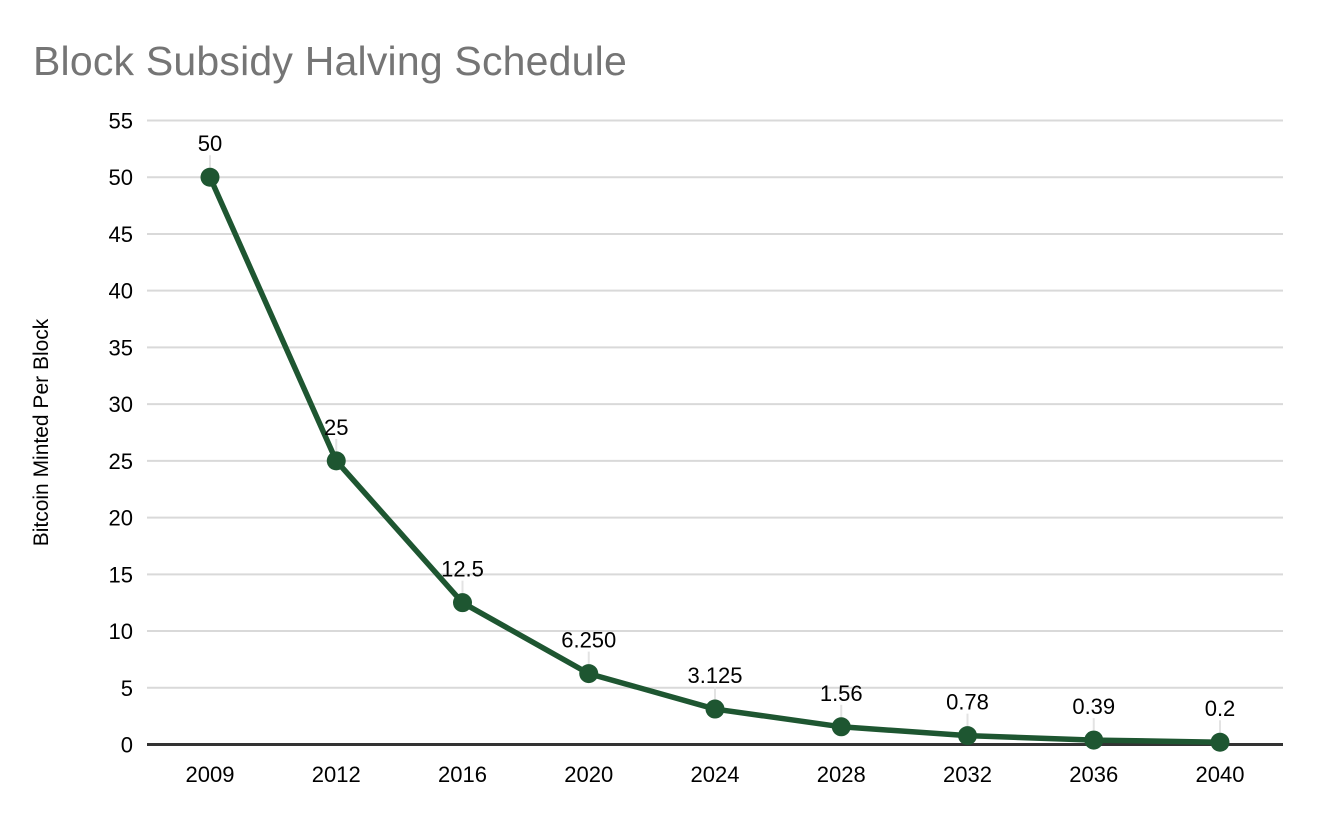  What do you see at coordinates (1093, 706) in the screenshot?
I see `data-point-label: 0.39` at bounding box center [1093, 706].